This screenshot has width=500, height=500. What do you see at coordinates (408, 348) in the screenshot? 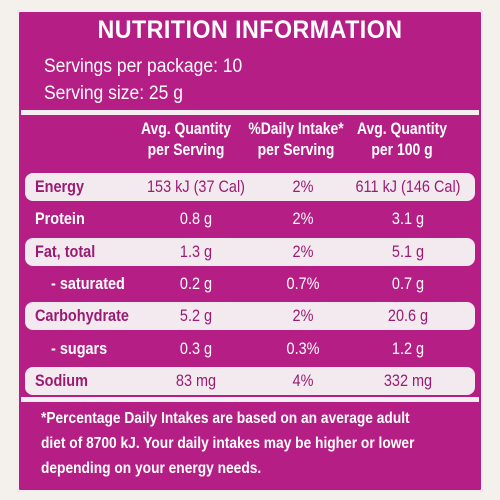
I see `per-100g-value: 1.2 g` at bounding box center [408, 348].